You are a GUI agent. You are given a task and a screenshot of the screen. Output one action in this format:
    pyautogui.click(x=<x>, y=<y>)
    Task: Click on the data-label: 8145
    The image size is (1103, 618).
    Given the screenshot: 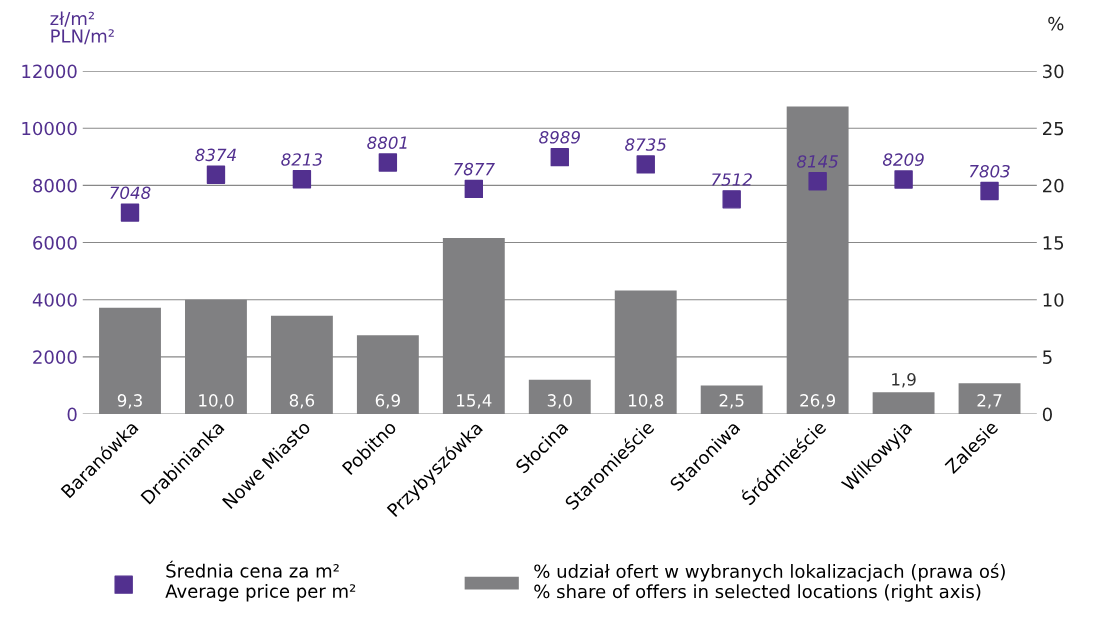 What is the action you would take?
    pyautogui.click(x=817, y=161)
    